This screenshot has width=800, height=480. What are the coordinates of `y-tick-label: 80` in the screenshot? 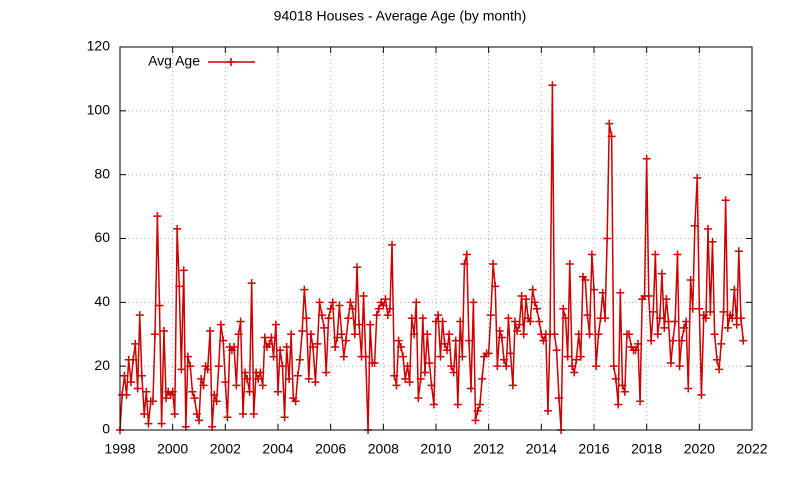 It's located at (102, 173).